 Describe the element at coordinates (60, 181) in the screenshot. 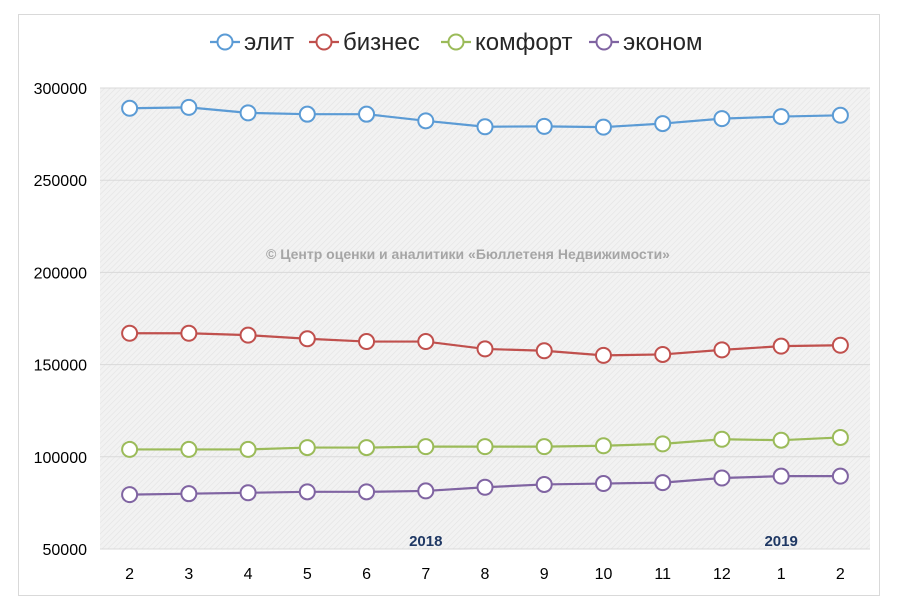

I see `y-tick-label: 250000` at that location.